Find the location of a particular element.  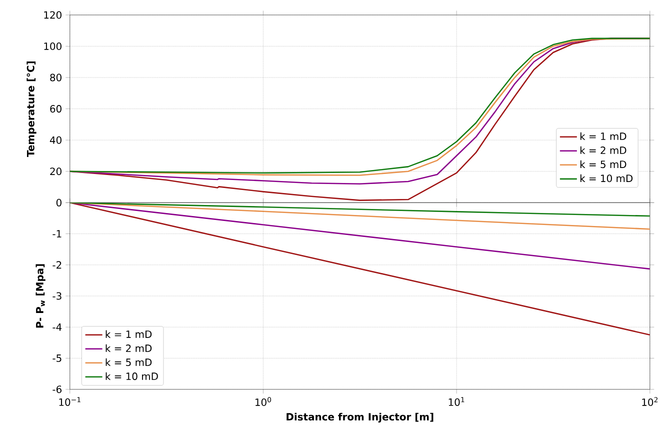

x-axis-title: Distance from Injector [m] is located at coordinates (360, 417).